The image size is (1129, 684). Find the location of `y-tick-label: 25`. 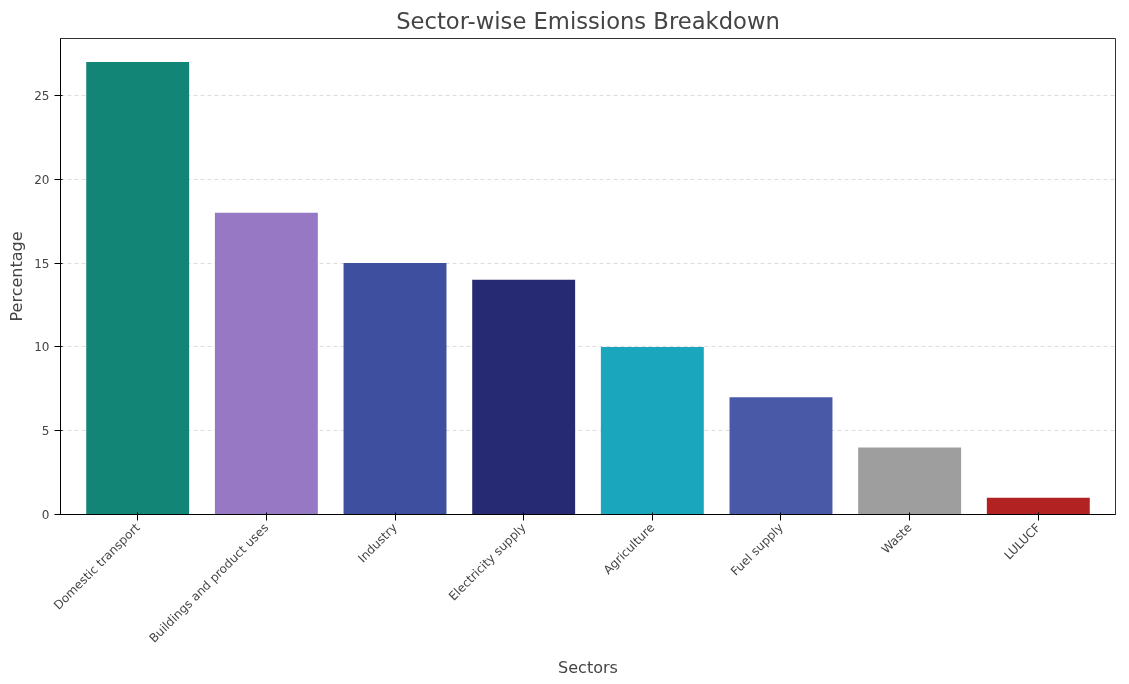

y-tick-label: 25 is located at coordinates (42, 95).